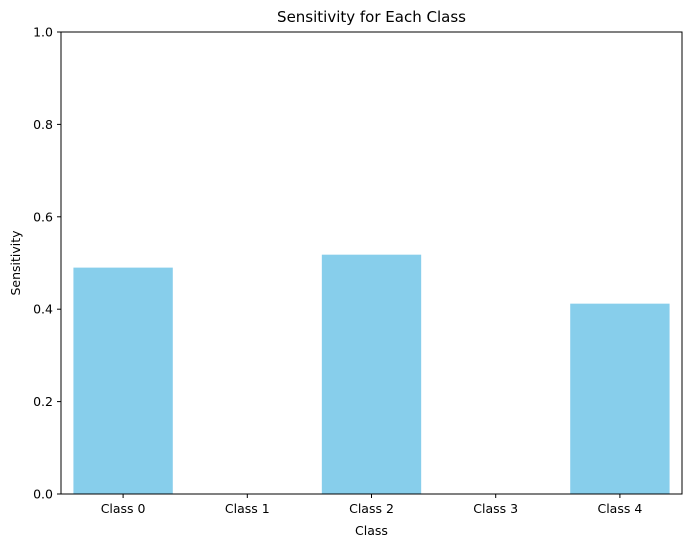  Describe the element at coordinates (619, 508) in the screenshot. I see `x-tick-label: Class 4` at that location.